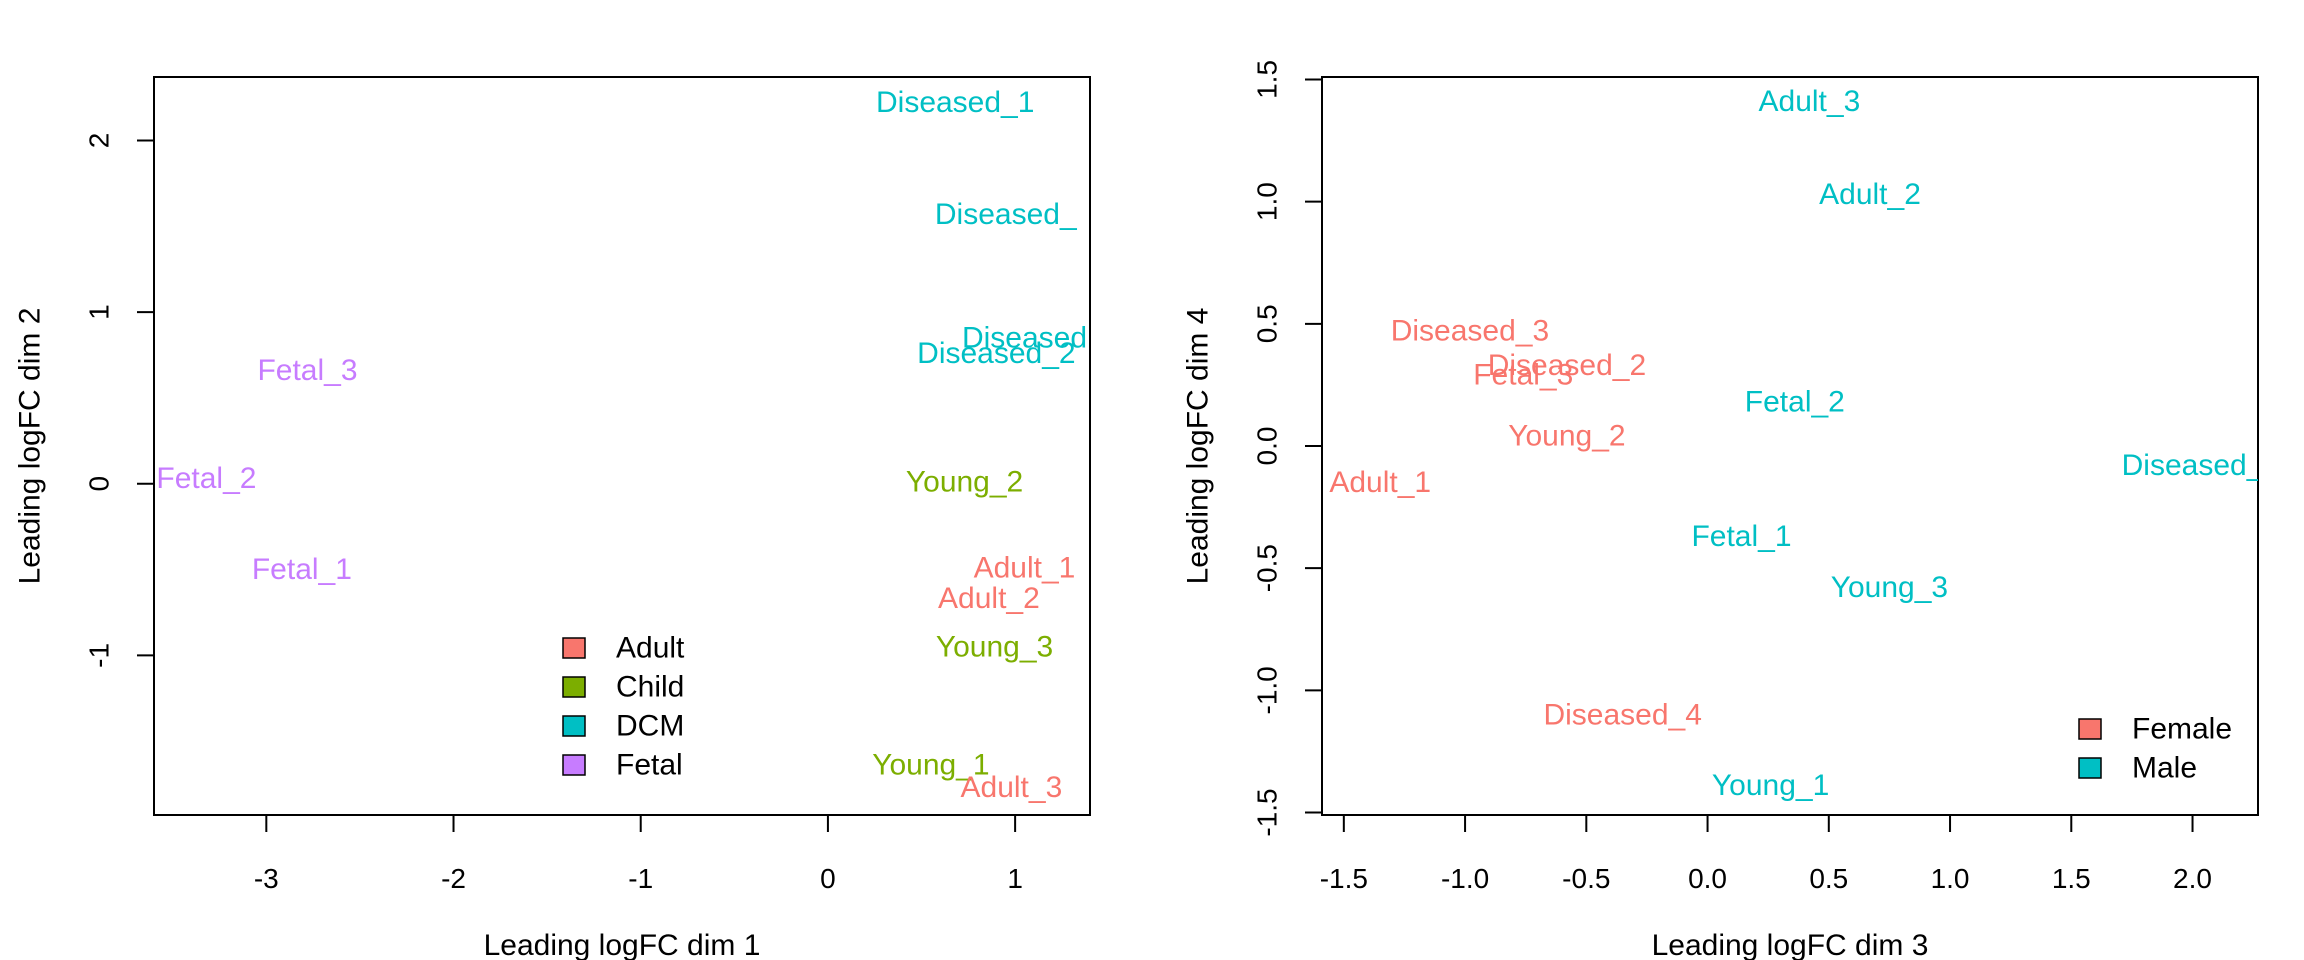  Describe the element at coordinates (2182, 729) in the screenshot. I see `legend-label: Female` at that location.